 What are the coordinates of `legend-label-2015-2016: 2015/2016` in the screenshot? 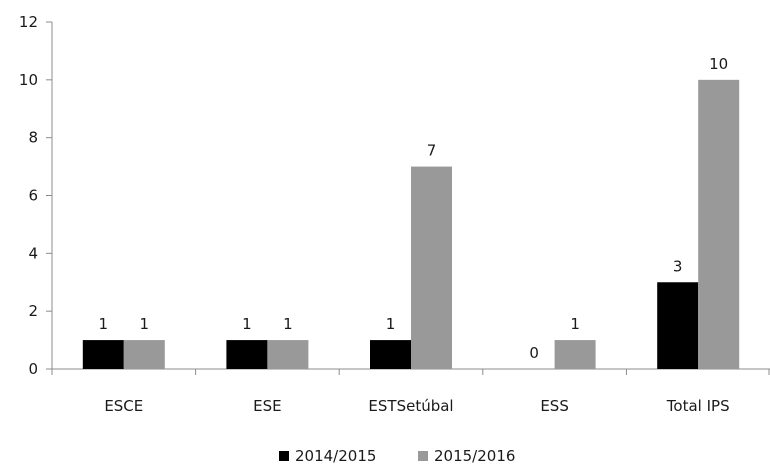 It's located at (474, 456).